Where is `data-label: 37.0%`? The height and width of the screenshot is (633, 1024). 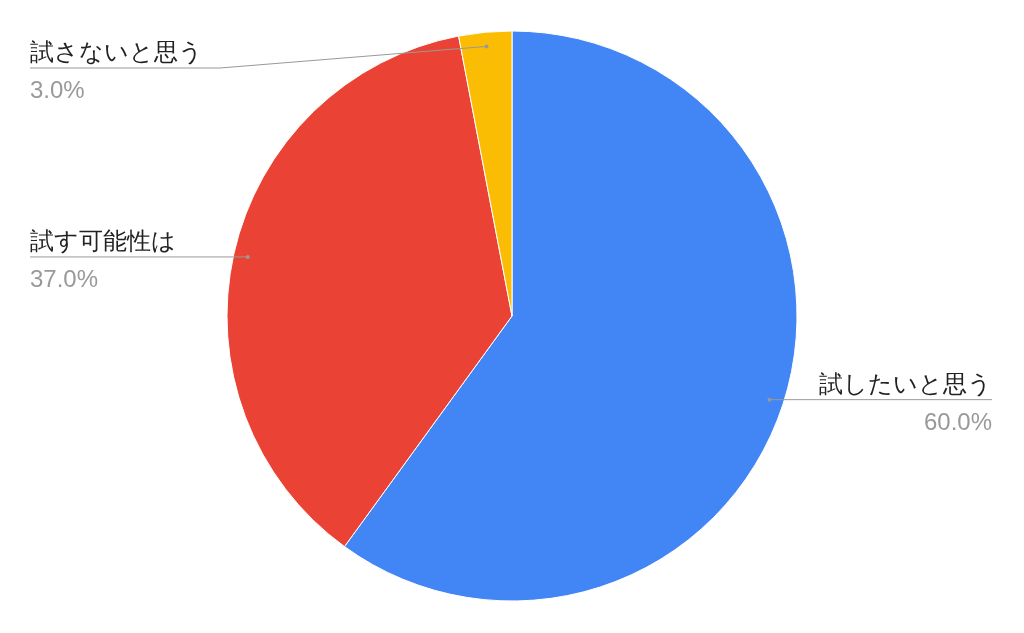
data-label: 37.0% is located at coordinates (64, 278).